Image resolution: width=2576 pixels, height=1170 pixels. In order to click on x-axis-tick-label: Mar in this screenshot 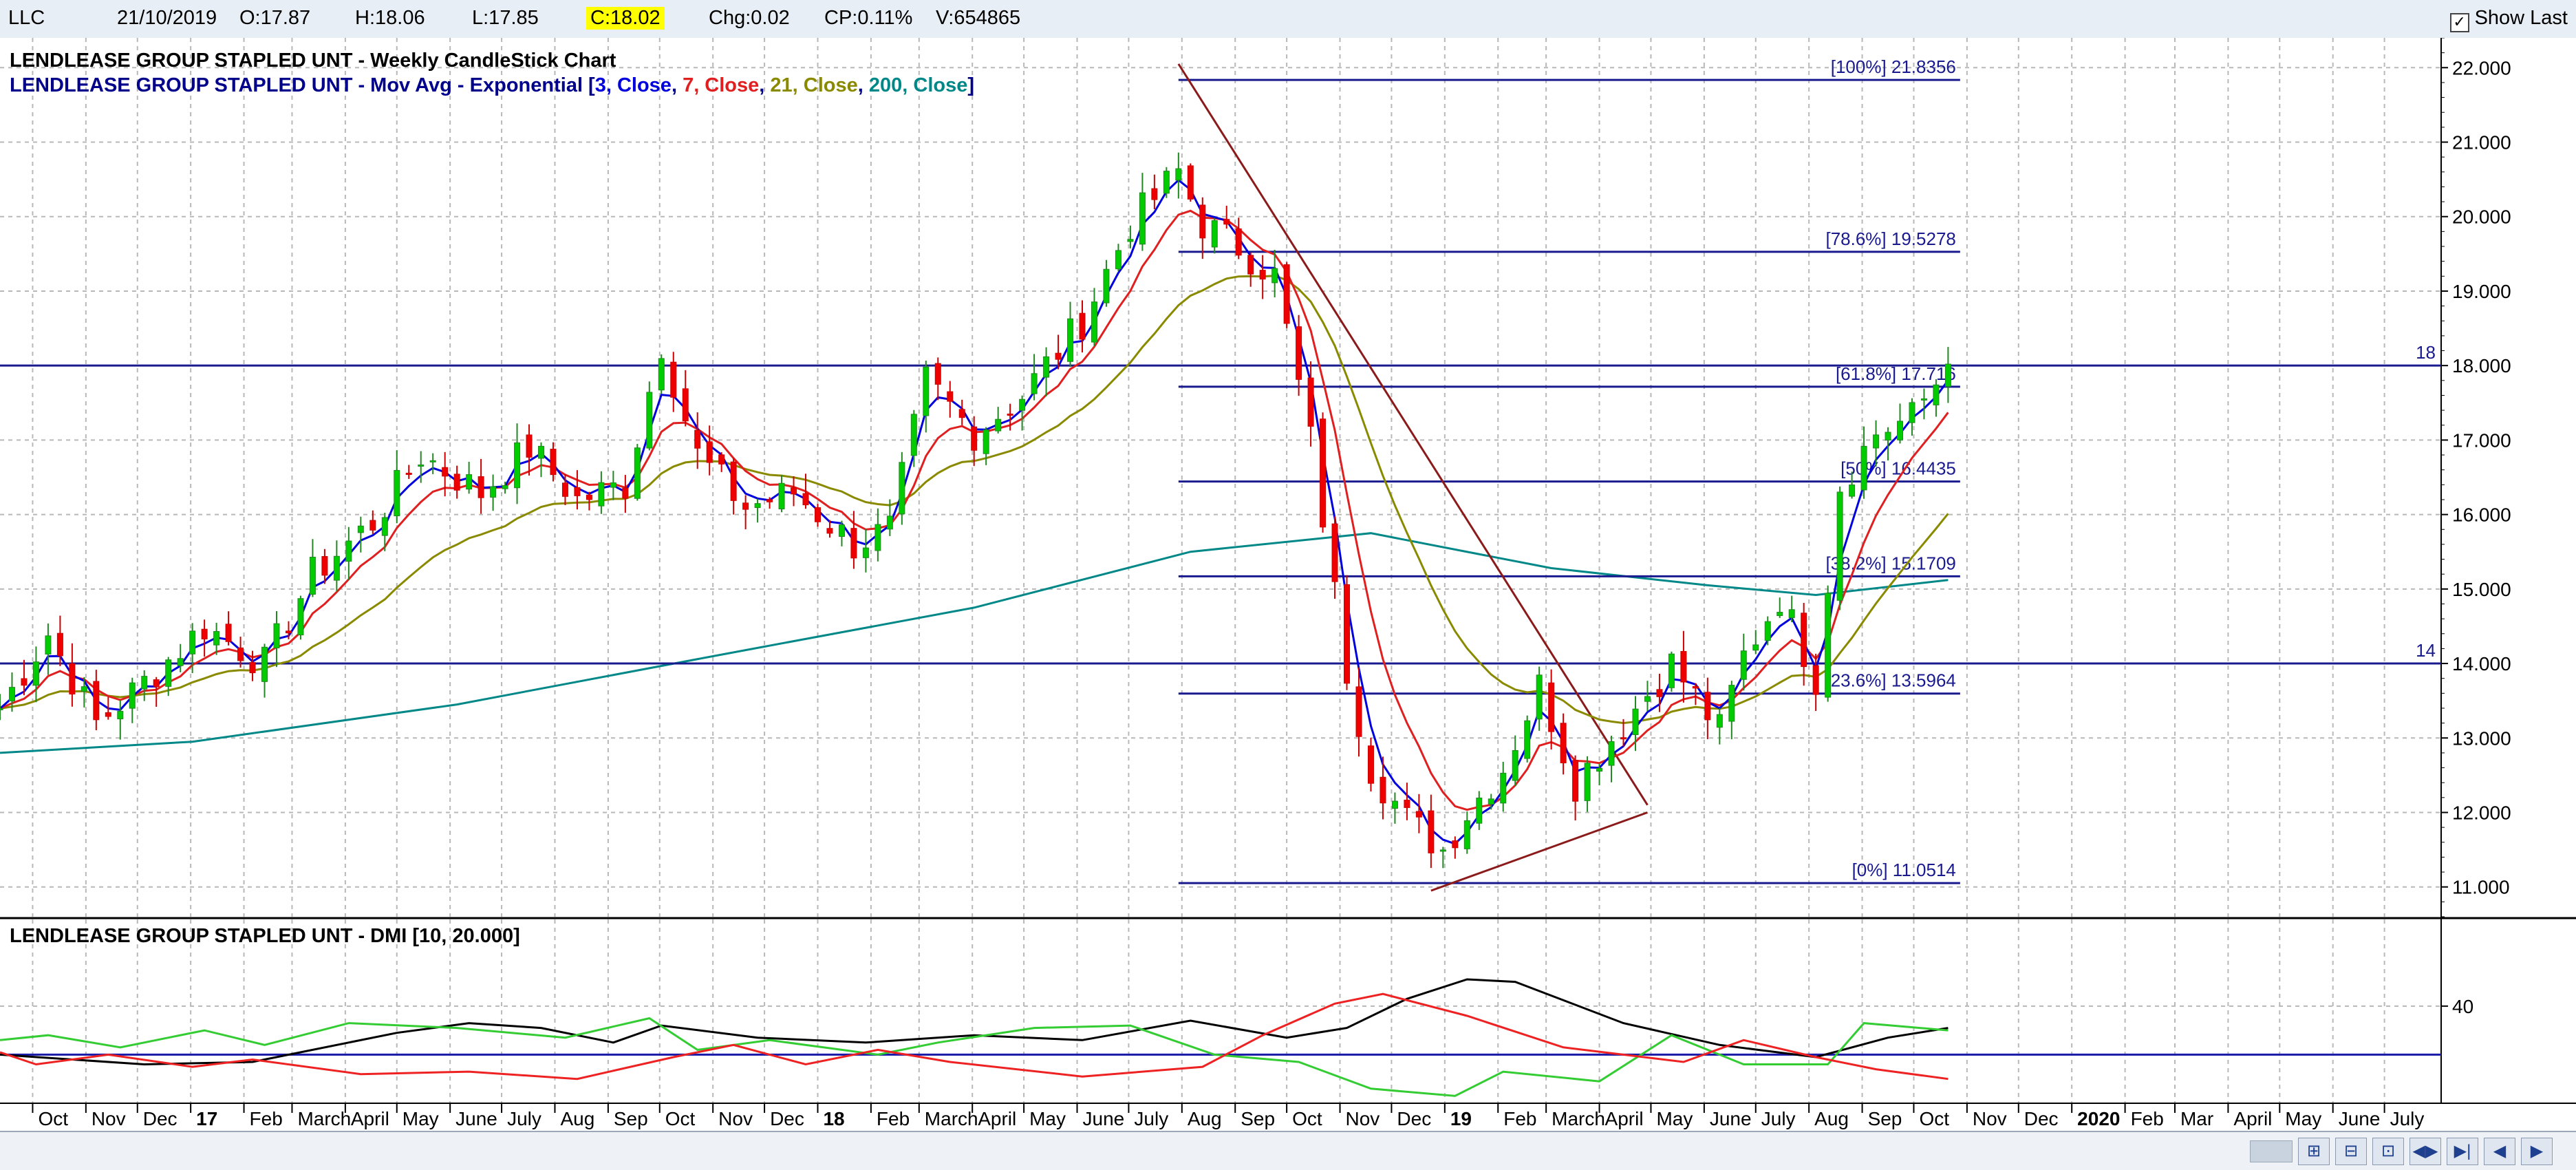, I will do `click(2196, 1118)`.